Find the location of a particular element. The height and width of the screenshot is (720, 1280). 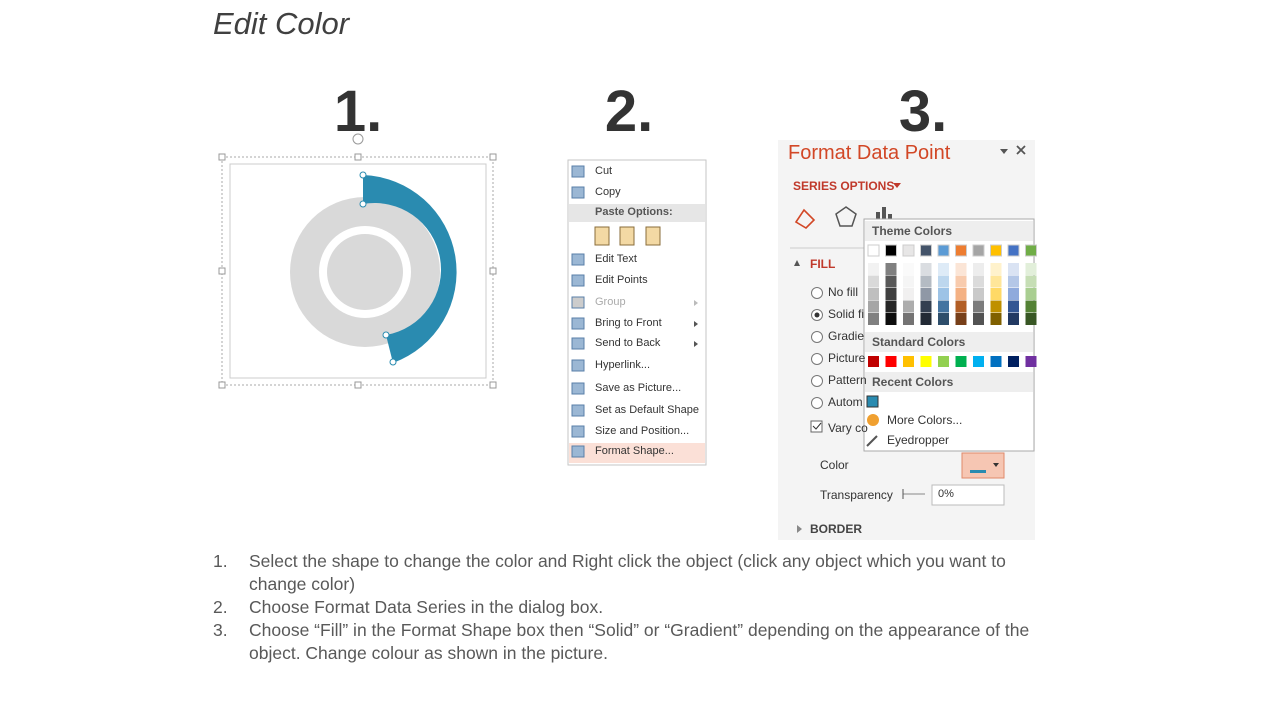

menu-item: Copy is located at coordinates (608, 192).